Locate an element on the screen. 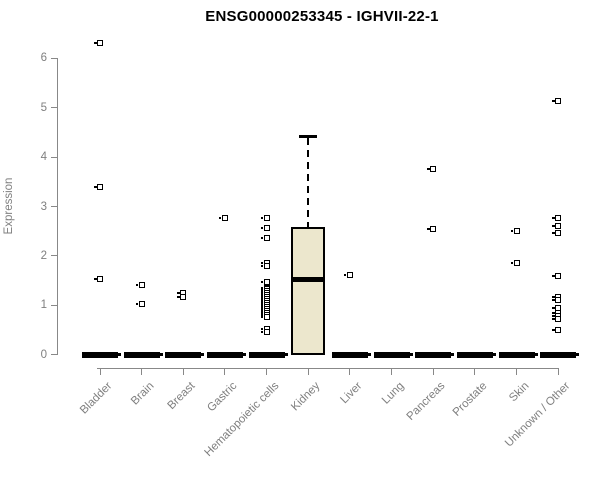  x-tick-label: Pancreas is located at coordinates (426, 401).